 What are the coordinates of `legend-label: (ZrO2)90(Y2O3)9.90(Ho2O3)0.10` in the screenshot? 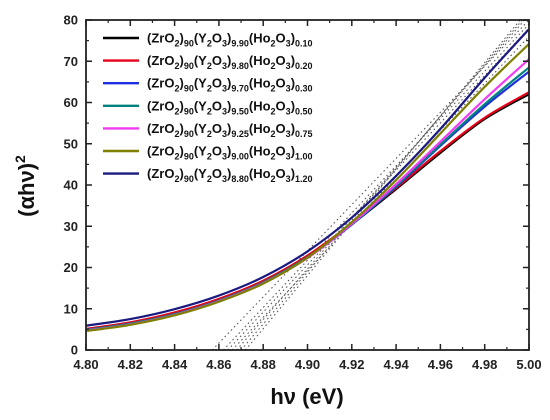 It's located at (230, 40).